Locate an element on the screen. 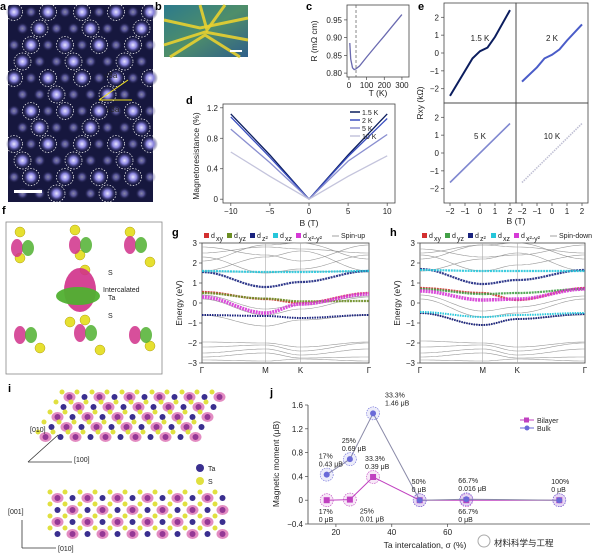 The width and height of the screenshot is (600, 557). watermark-logo-icon is located at coordinates (484, 541).